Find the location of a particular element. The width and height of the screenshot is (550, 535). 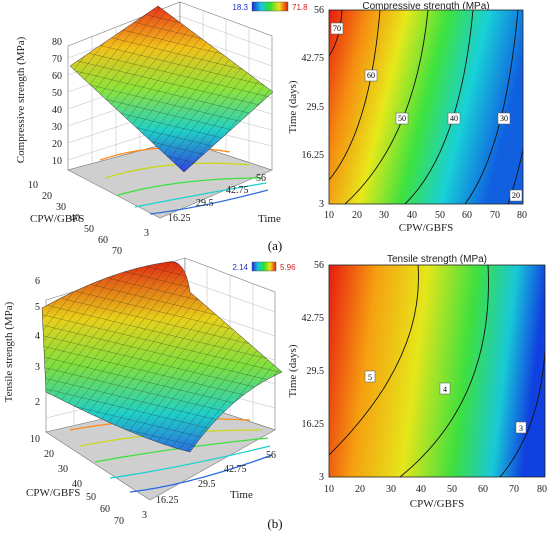

y-ticks-a: 3 16.25 29.5 42.75 56 is located at coordinates (205, 206).